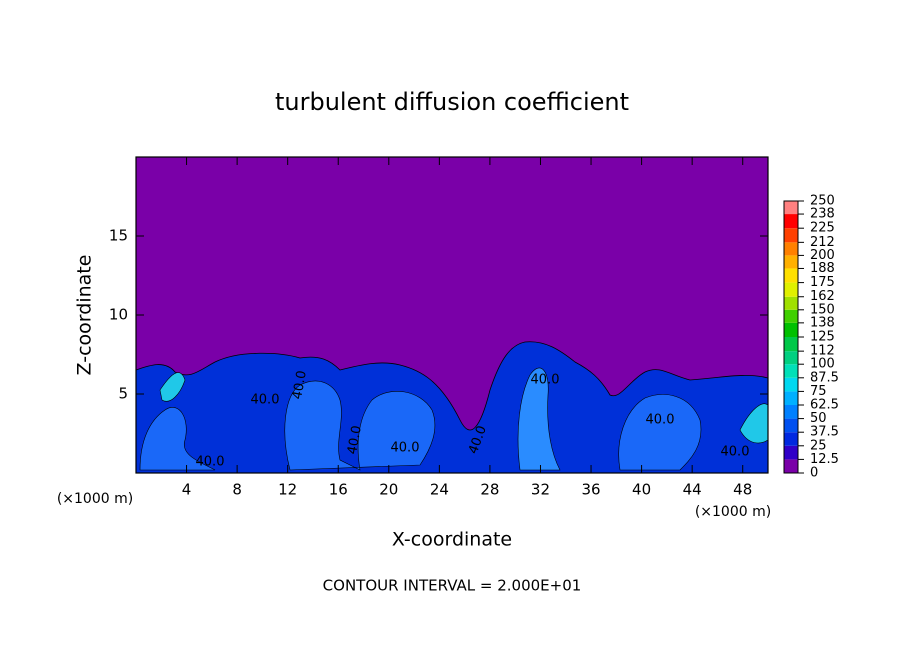  What do you see at coordinates (818, 418) in the screenshot?
I see `colorbar-label: 50` at bounding box center [818, 418].